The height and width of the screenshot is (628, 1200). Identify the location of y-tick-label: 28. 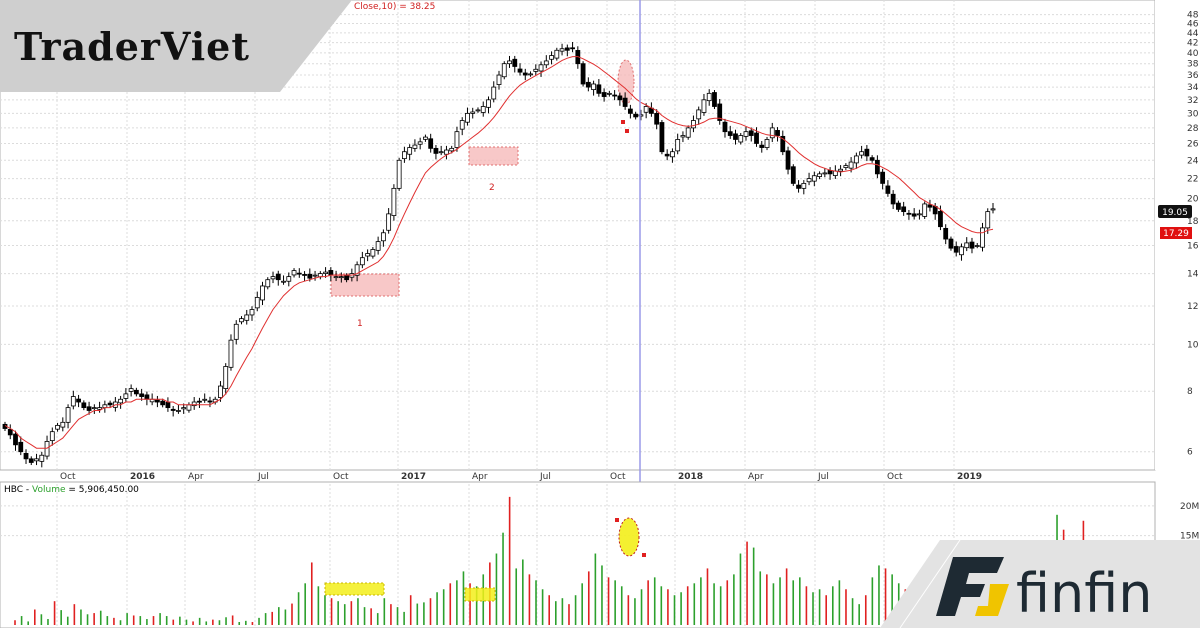
(1193, 129).